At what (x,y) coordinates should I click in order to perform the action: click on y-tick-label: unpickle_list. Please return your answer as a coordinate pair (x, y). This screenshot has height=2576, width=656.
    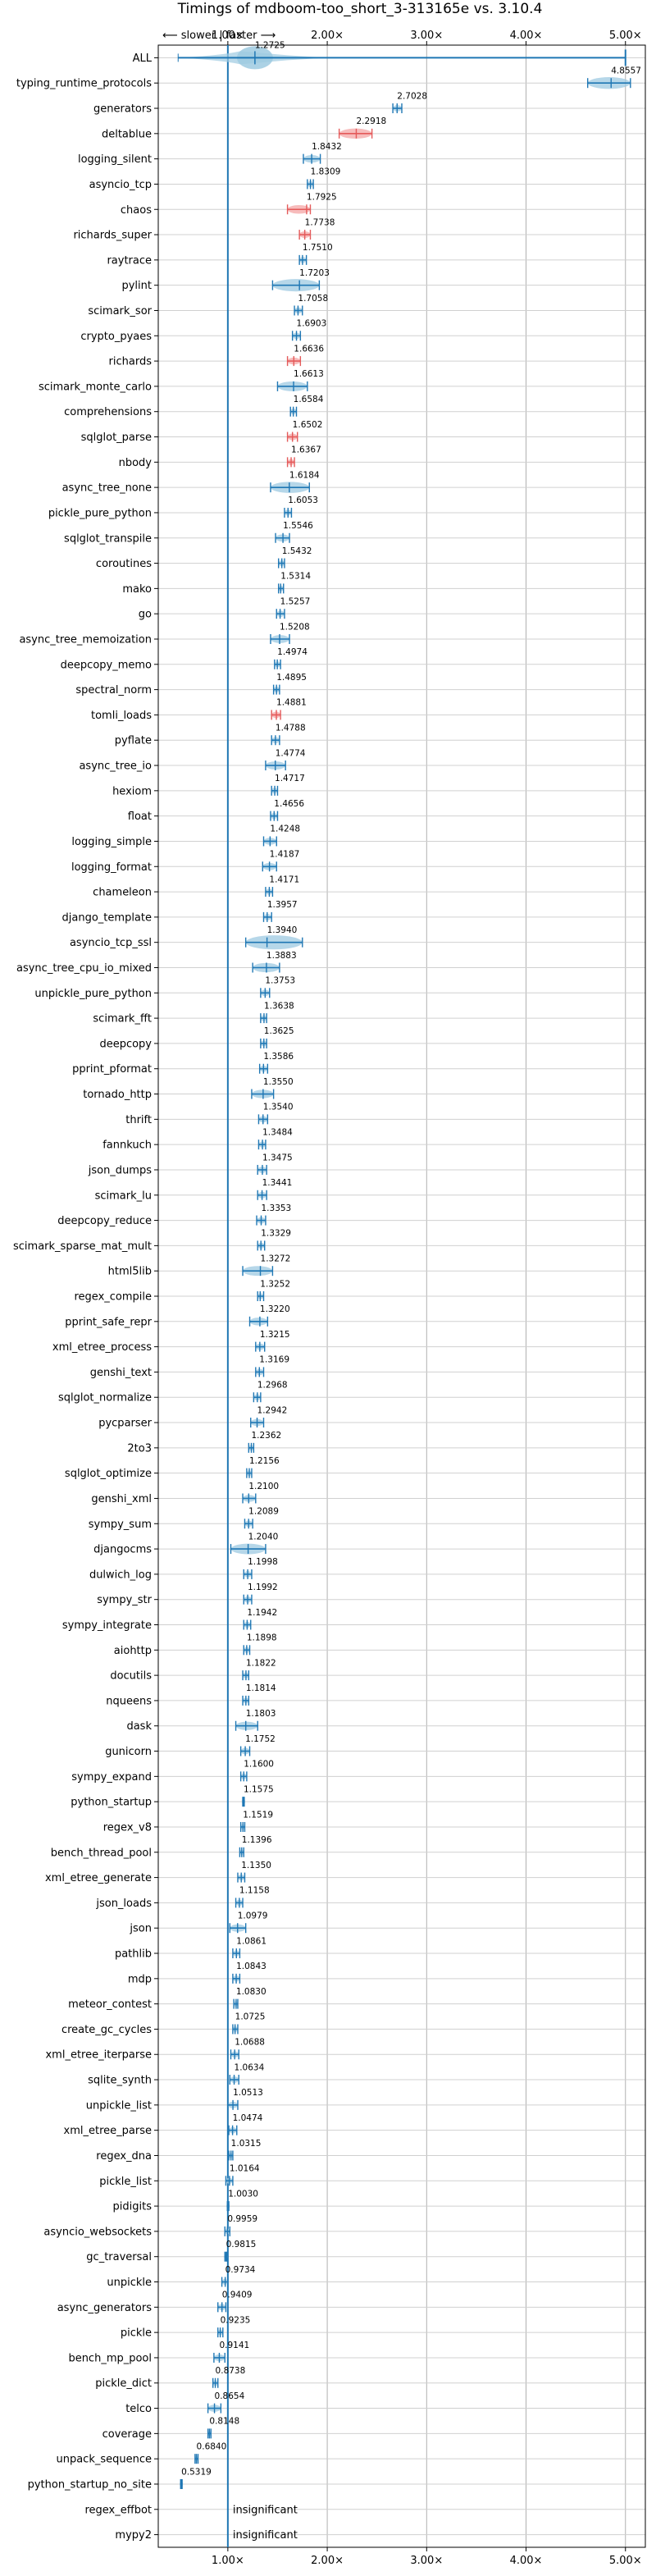
    Looking at the image, I should click on (119, 2106).